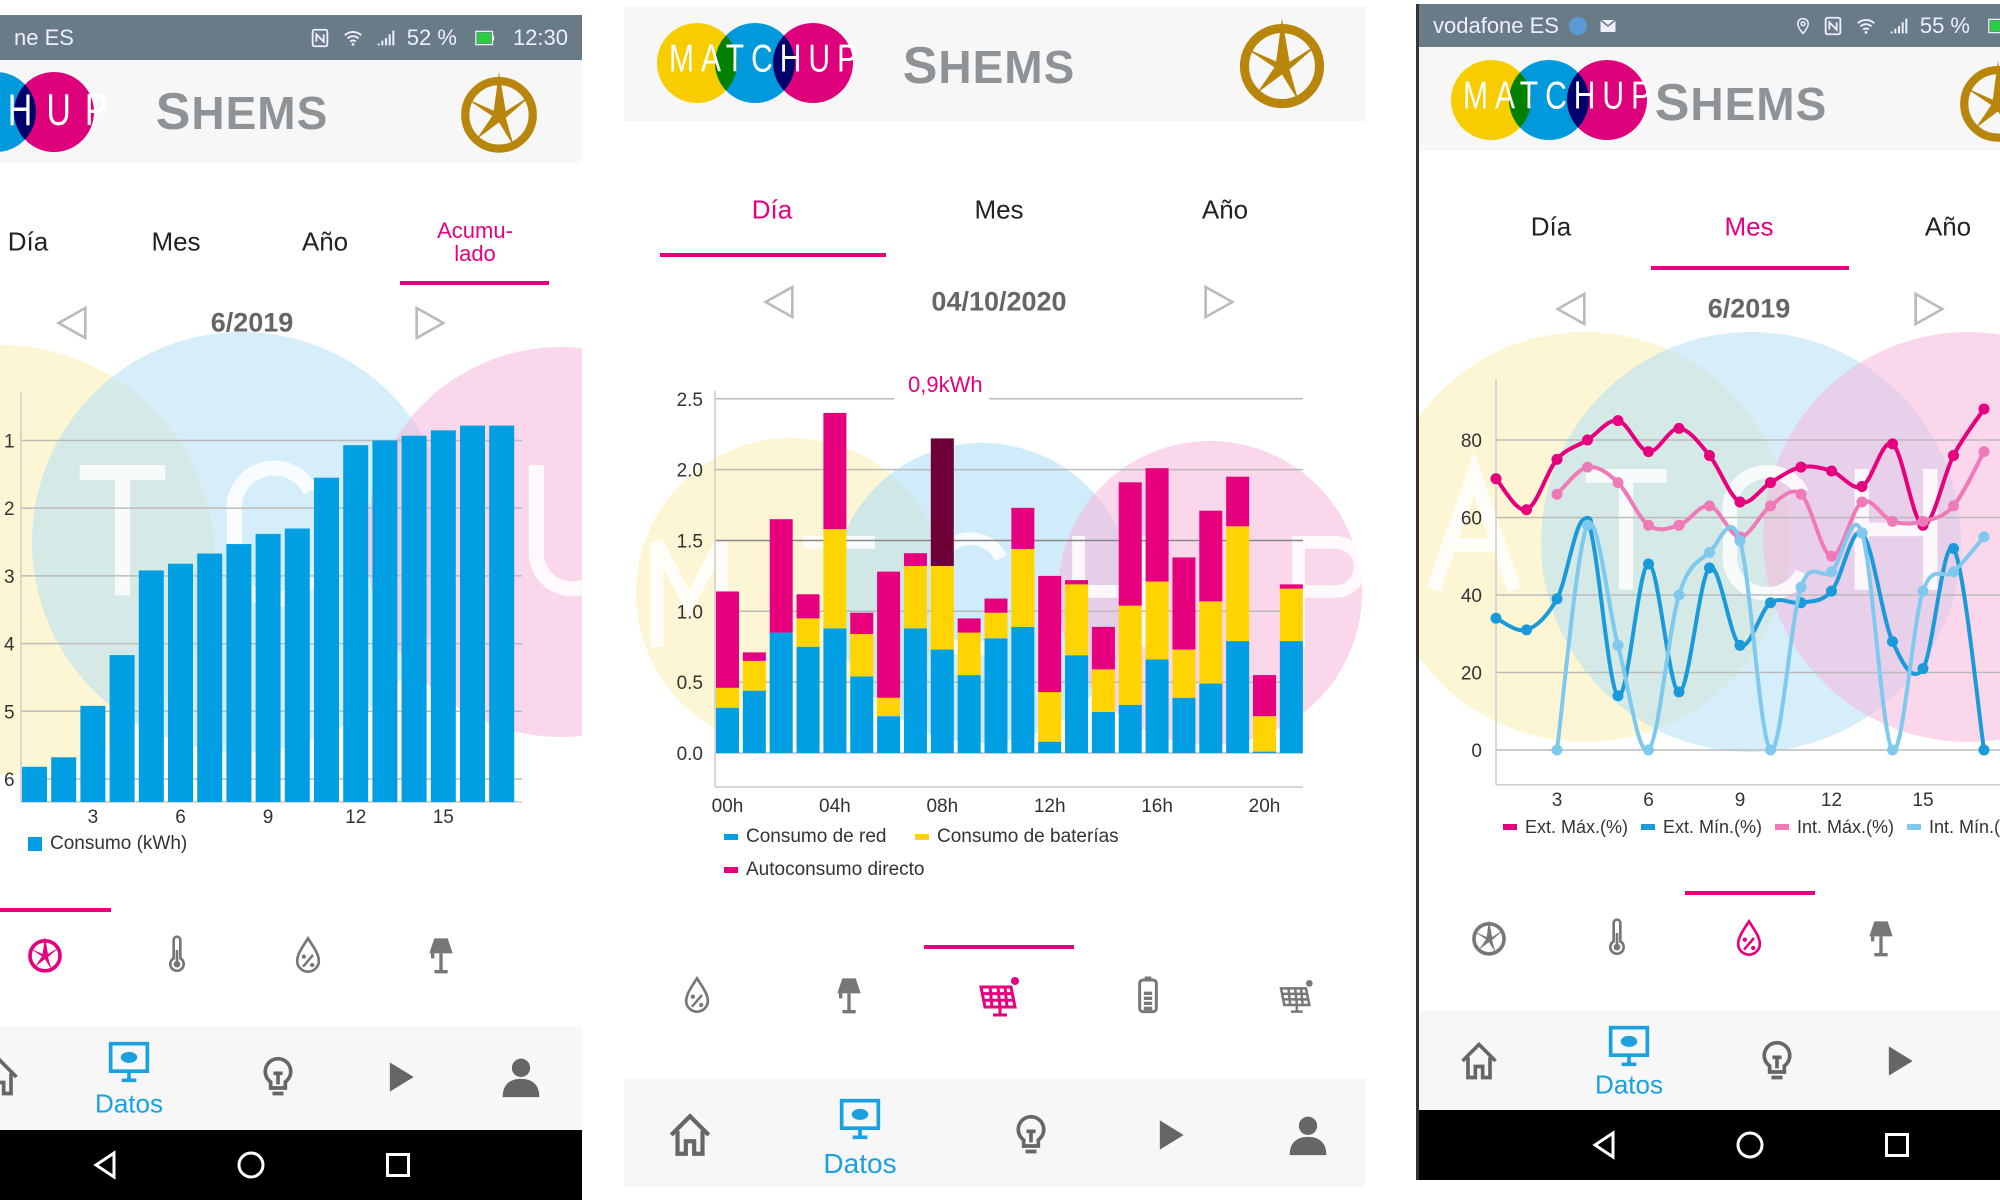  I want to click on date-label: 6/2019, so click(252, 322).